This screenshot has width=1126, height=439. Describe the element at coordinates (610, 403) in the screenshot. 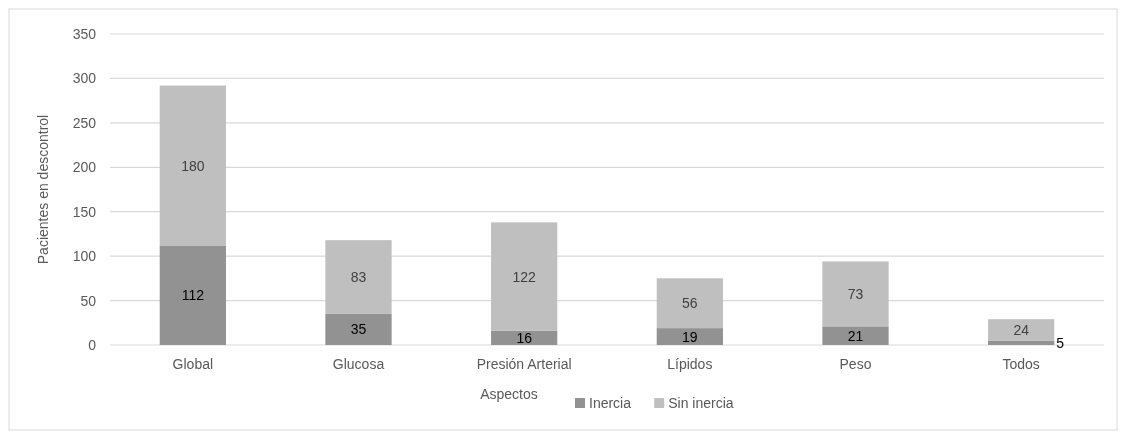

I see `legend-label: Inercia` at that location.